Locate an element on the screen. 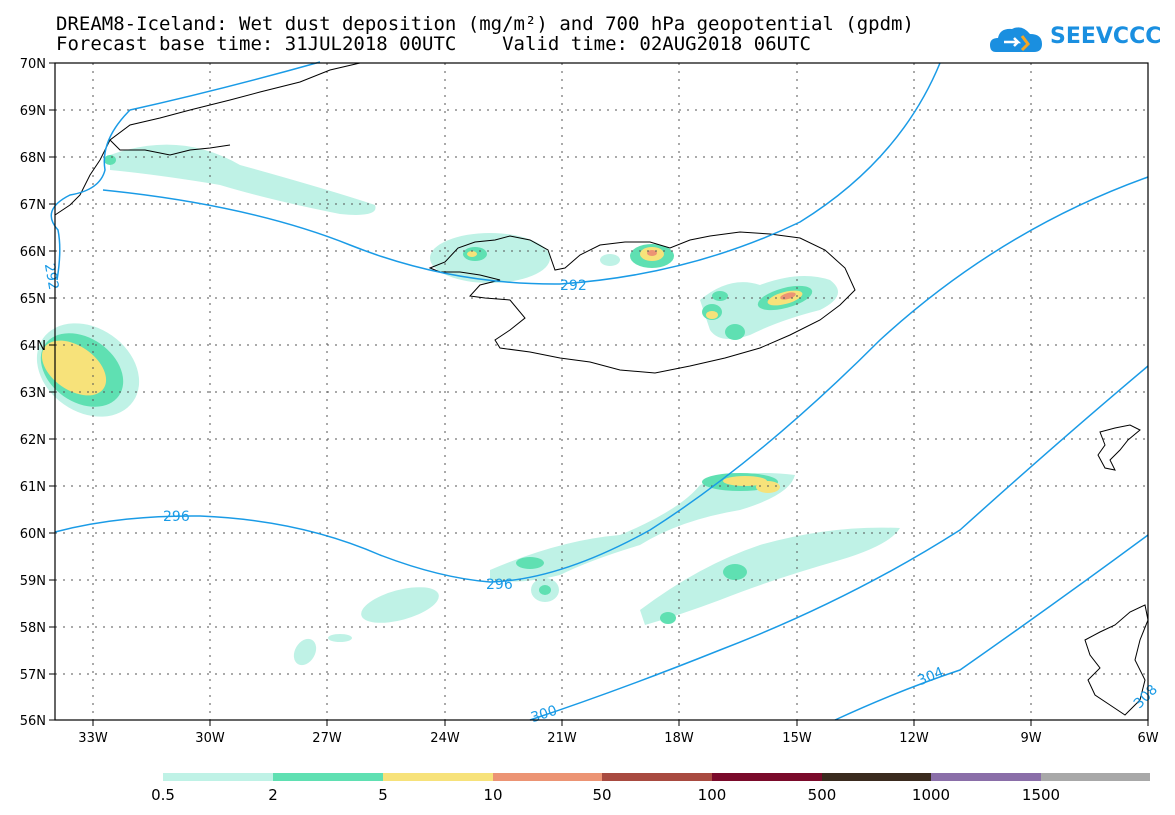 The image size is (1175, 815). lon-label: 27W is located at coordinates (327, 738).